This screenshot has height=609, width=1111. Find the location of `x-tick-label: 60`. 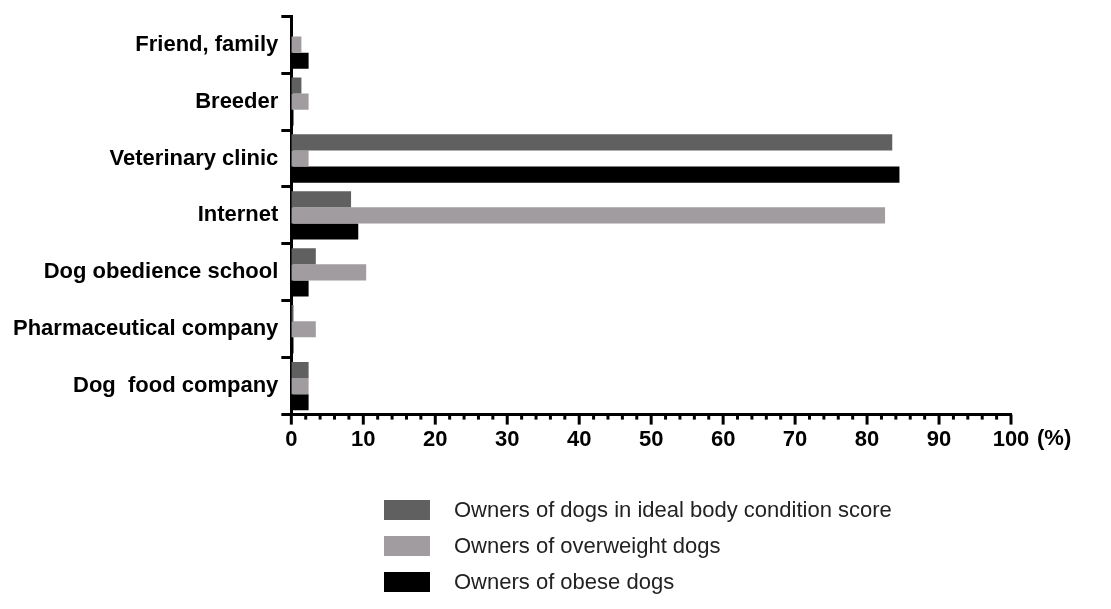

x-tick-label: 60 is located at coordinates (723, 438).